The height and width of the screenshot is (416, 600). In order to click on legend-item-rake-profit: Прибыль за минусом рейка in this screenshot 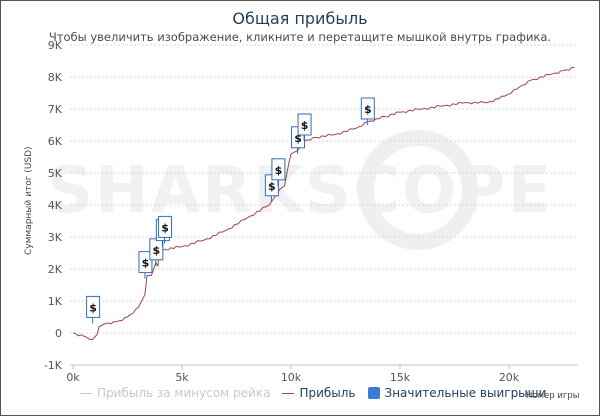, I will do `click(175, 393)`.